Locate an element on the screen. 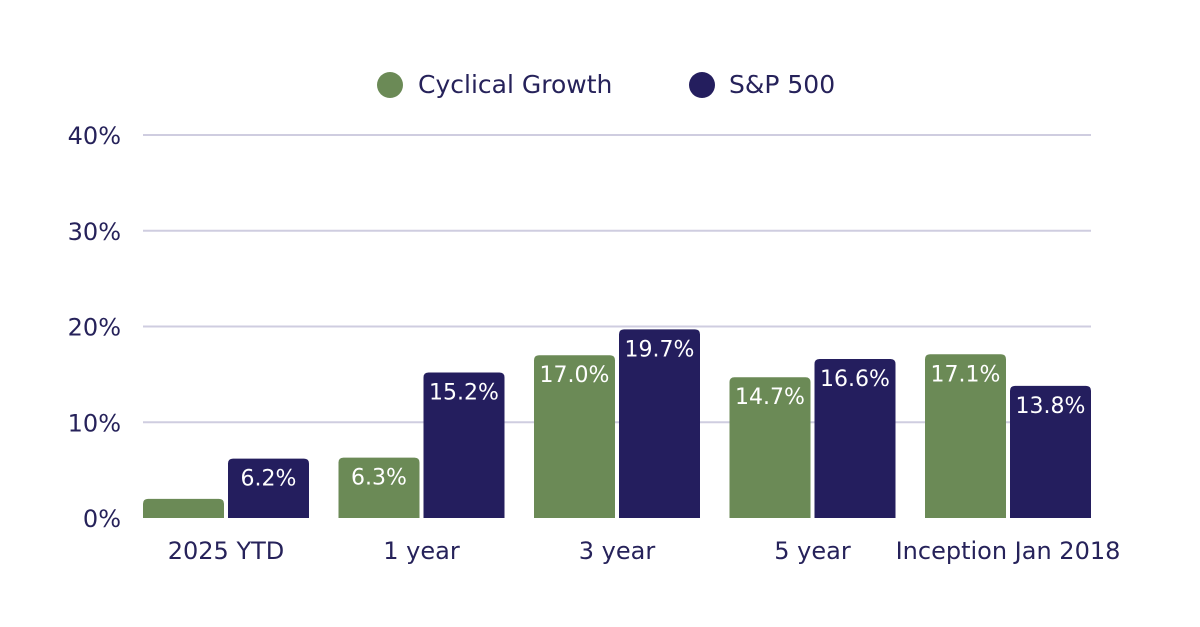  x-tick-label: 3 year is located at coordinates (617, 551).